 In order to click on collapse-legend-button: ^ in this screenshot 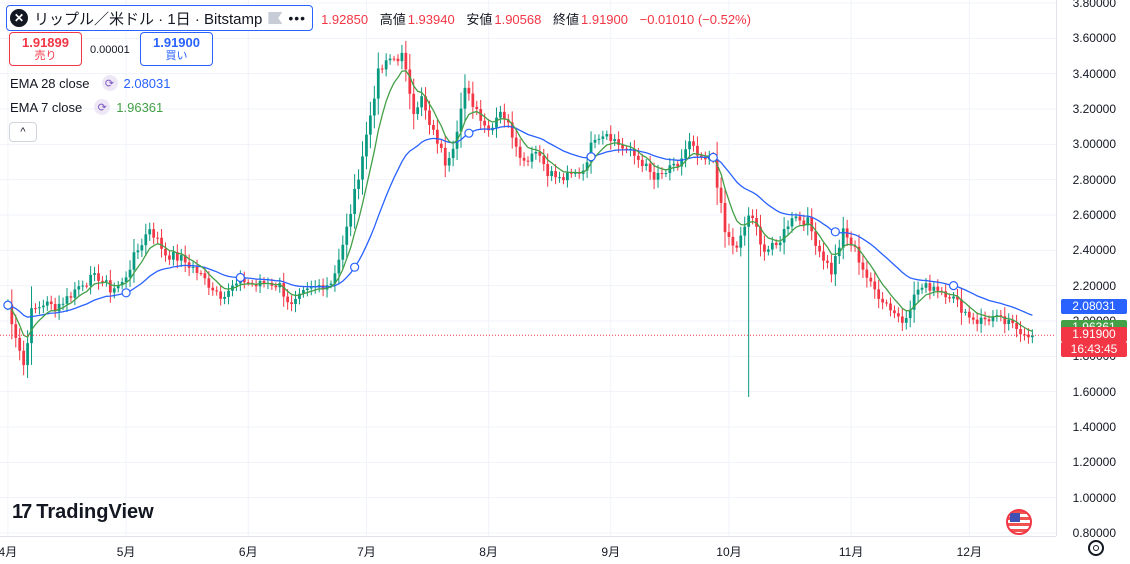, I will do `click(23, 132)`.